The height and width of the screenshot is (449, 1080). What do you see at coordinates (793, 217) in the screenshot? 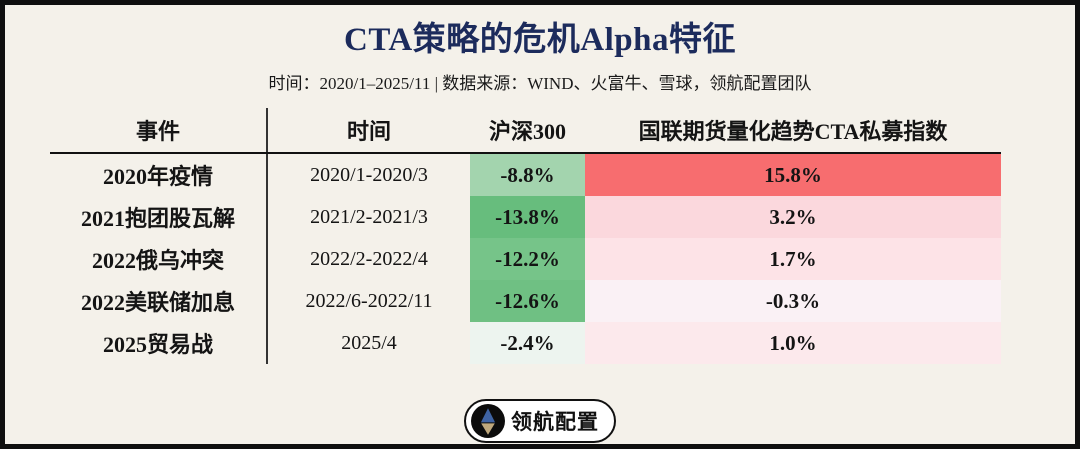
I see `cta-cell: 3.2%` at bounding box center [793, 217].